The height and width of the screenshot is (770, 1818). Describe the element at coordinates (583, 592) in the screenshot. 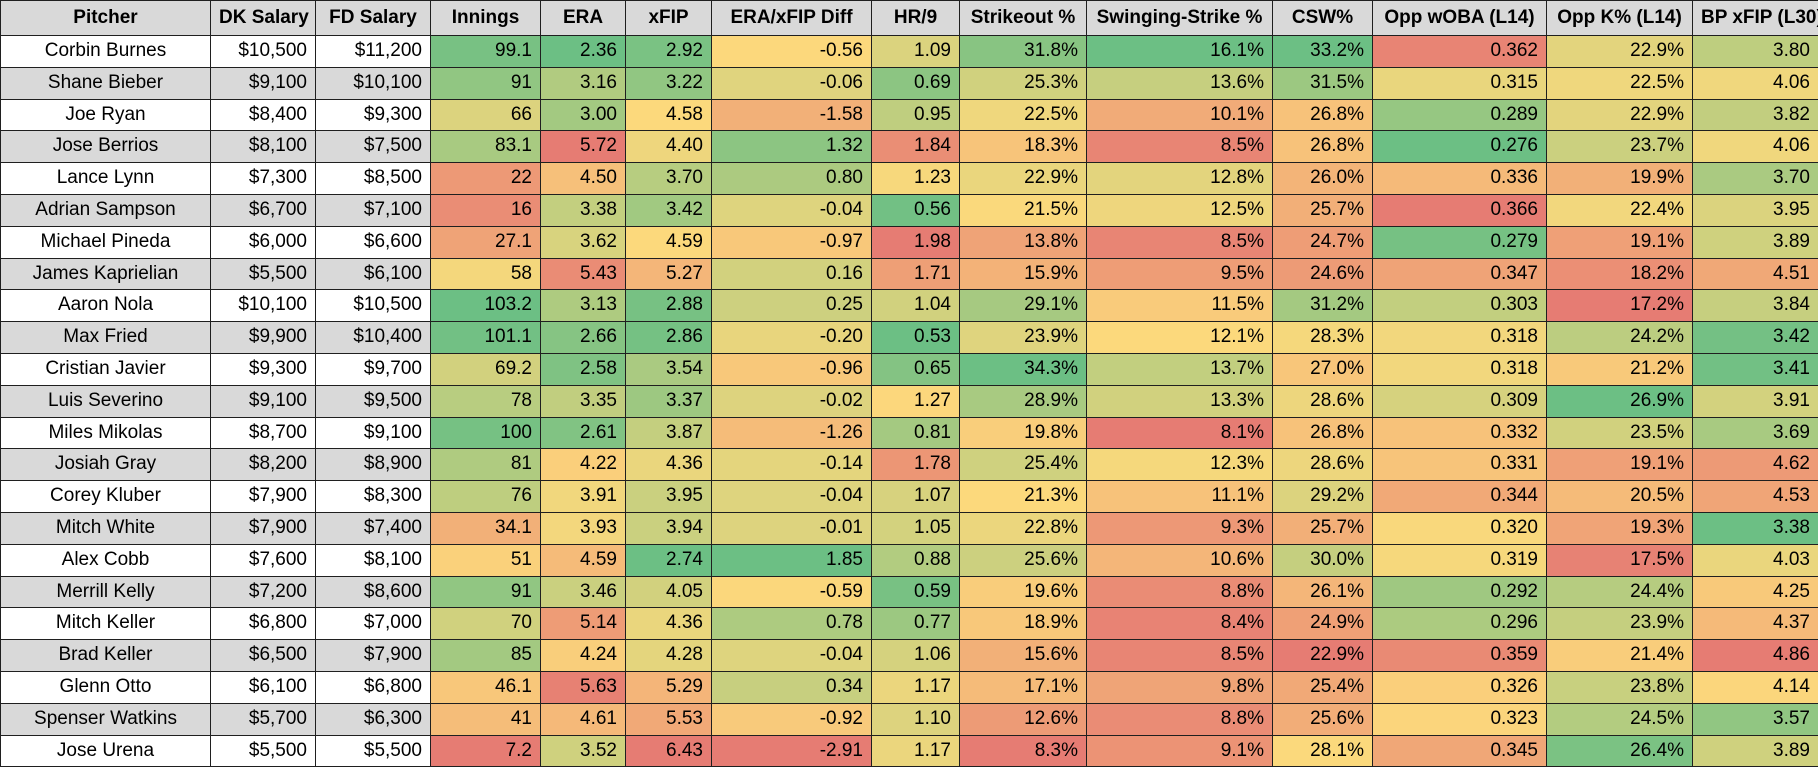

I see `stat-cell: 3.46` at that location.